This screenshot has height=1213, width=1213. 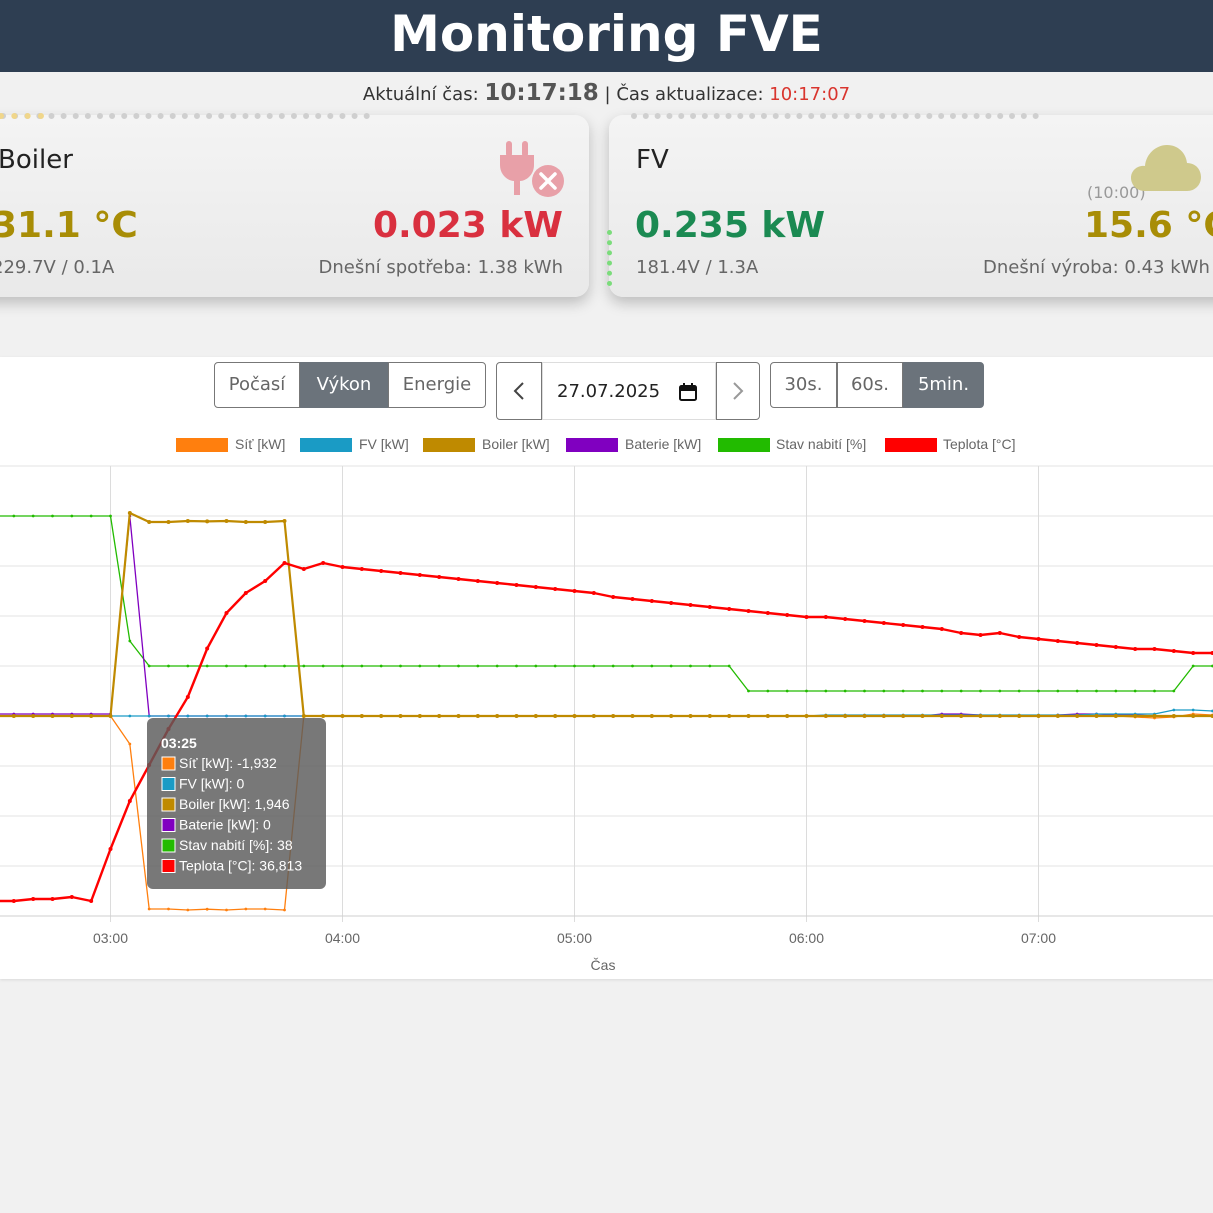 I want to click on date-input: 27.07.2025, so click(x=629, y=391).